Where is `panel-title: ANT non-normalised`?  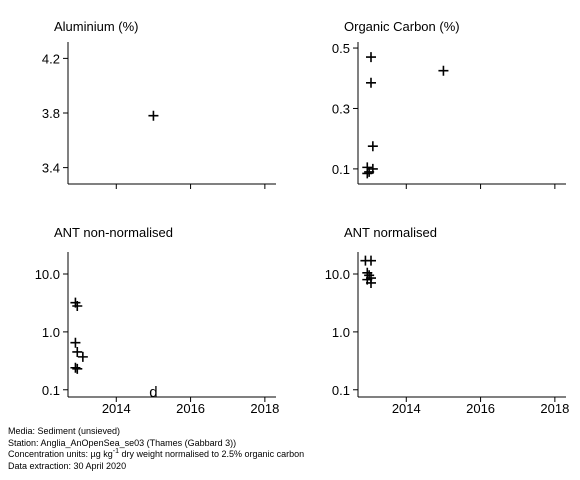 panel-title: ANT non-normalised is located at coordinates (113, 232).